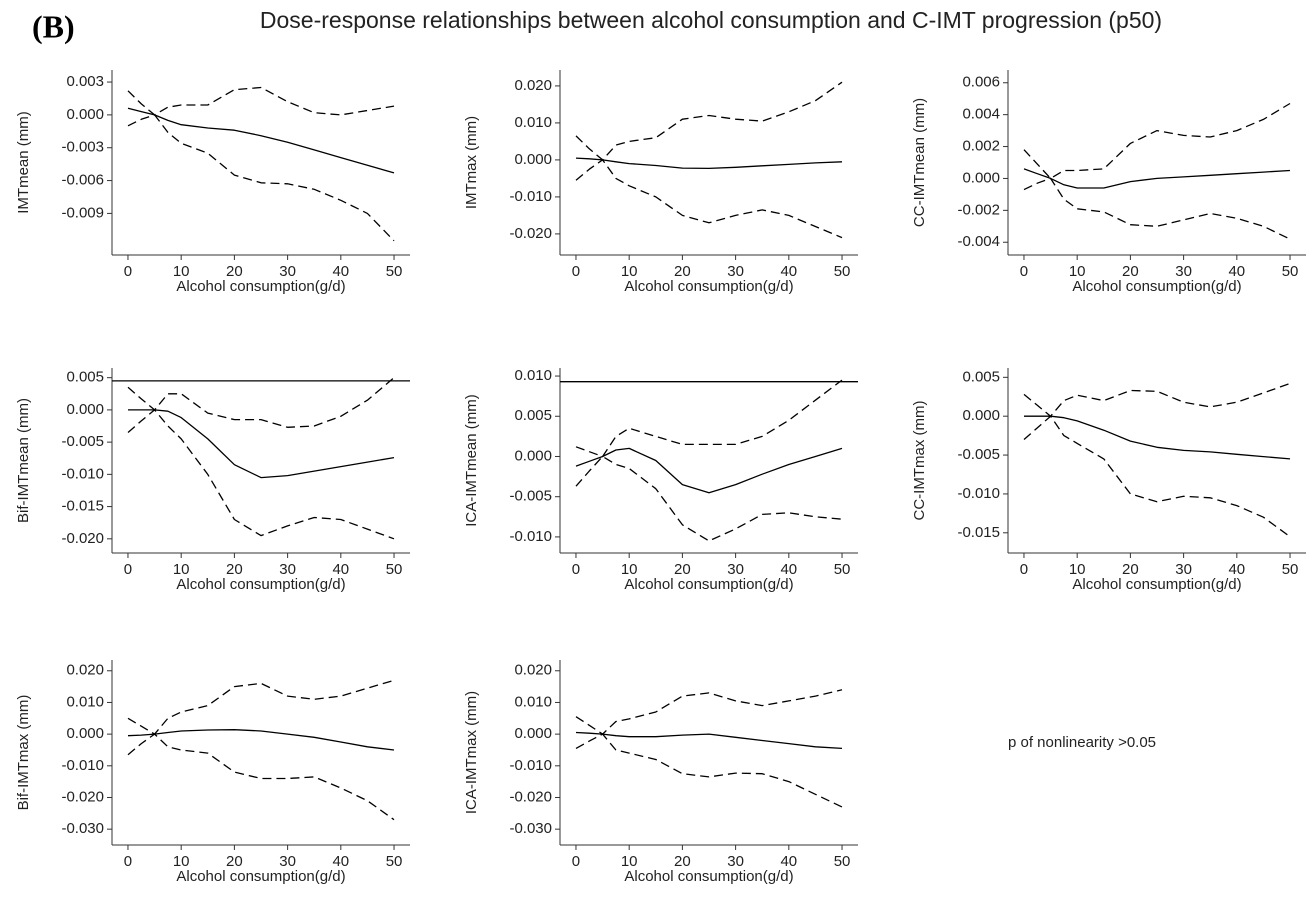 The height and width of the screenshot is (897, 1314). I want to click on y-axis-label: Bif-IMTmax (mm), so click(23, 753).